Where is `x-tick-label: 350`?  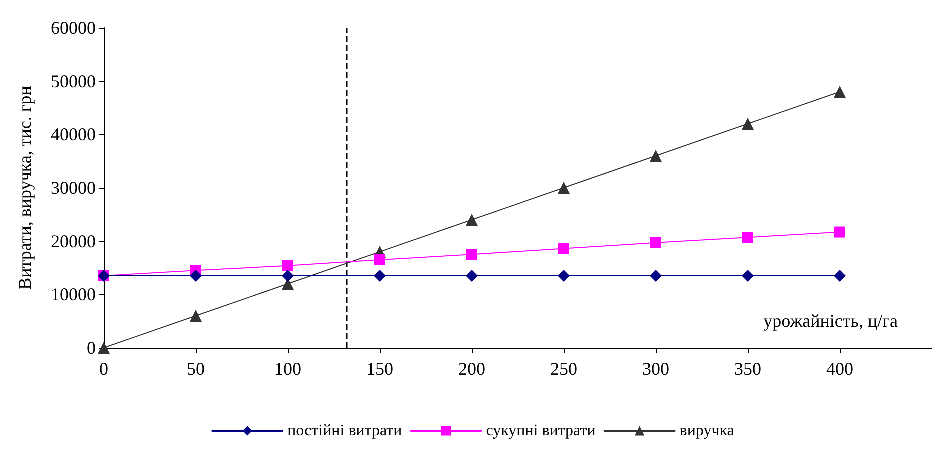 x-tick-label: 350 is located at coordinates (748, 369).